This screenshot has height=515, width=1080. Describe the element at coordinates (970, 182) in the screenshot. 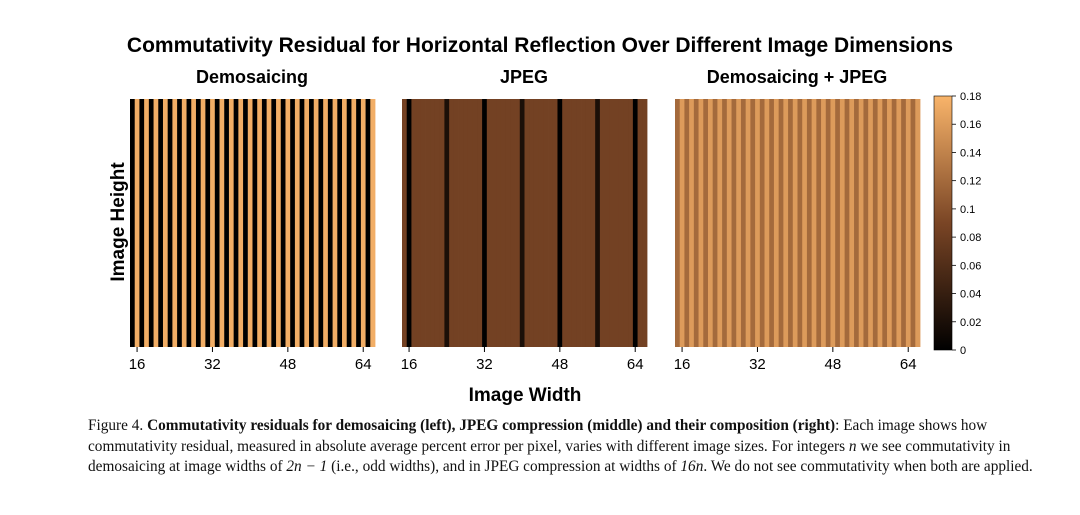

I see `colorbar-tick-label: 0.12` at that location.